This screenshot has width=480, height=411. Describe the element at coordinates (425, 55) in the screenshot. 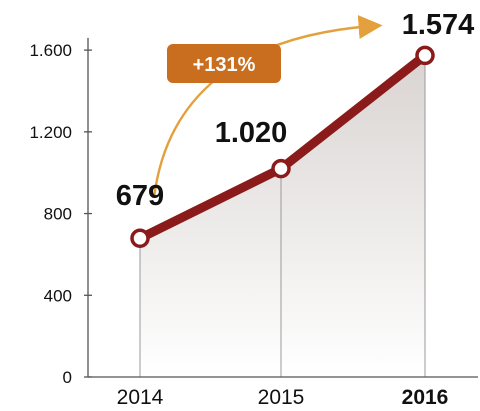

I see `data-point-2016` at that location.